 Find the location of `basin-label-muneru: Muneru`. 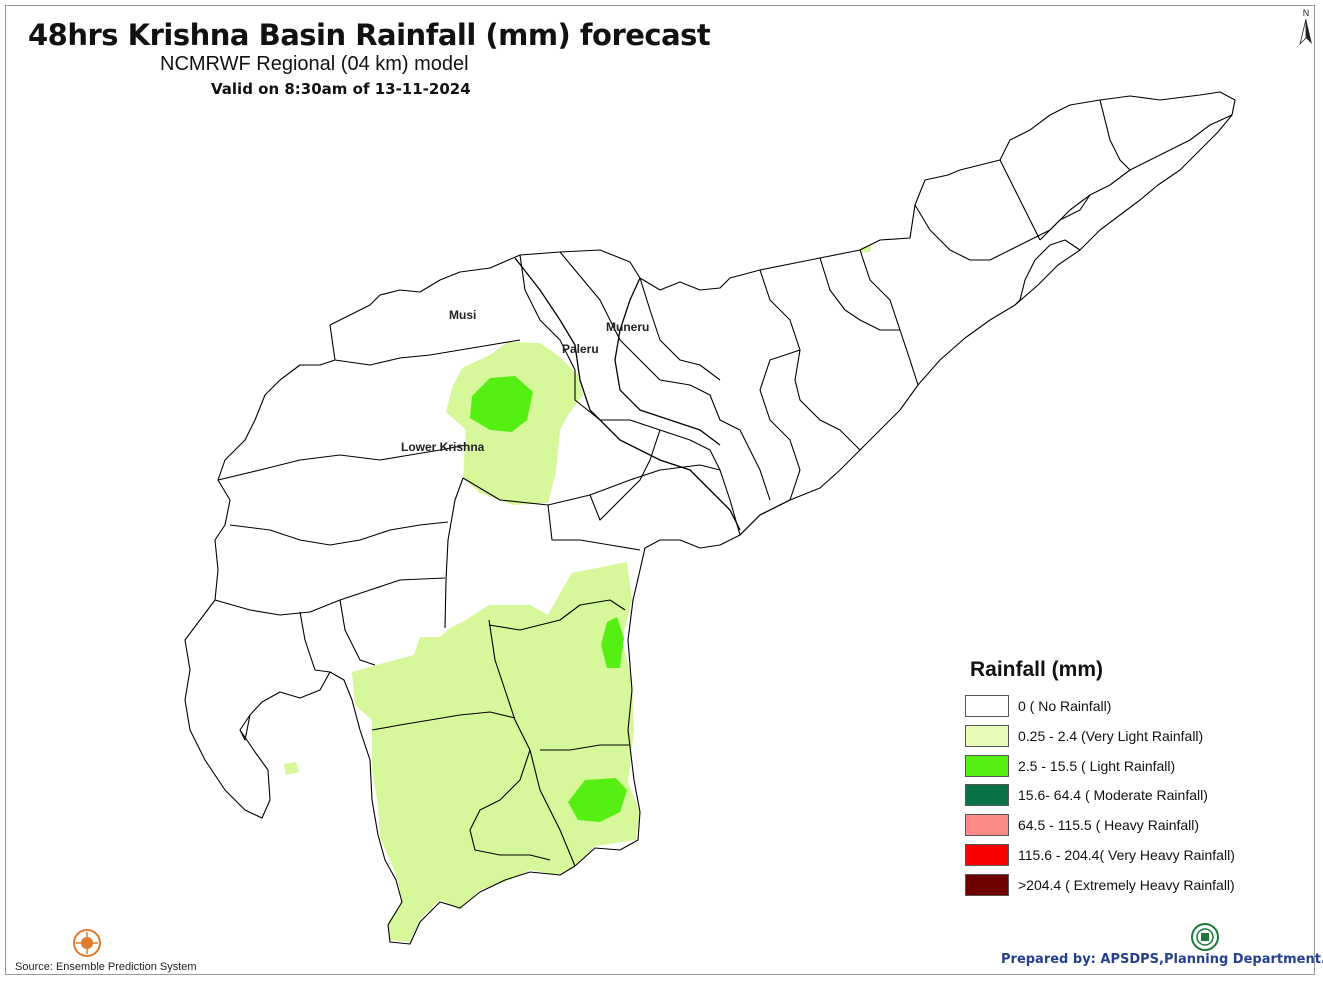

basin-label-muneru: Muneru is located at coordinates (628, 327).